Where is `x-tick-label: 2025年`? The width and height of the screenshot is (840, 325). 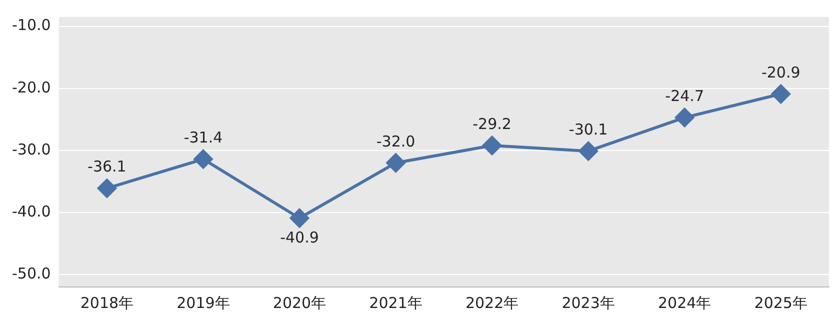 x-tick-label: 2025年 is located at coordinates (781, 303).